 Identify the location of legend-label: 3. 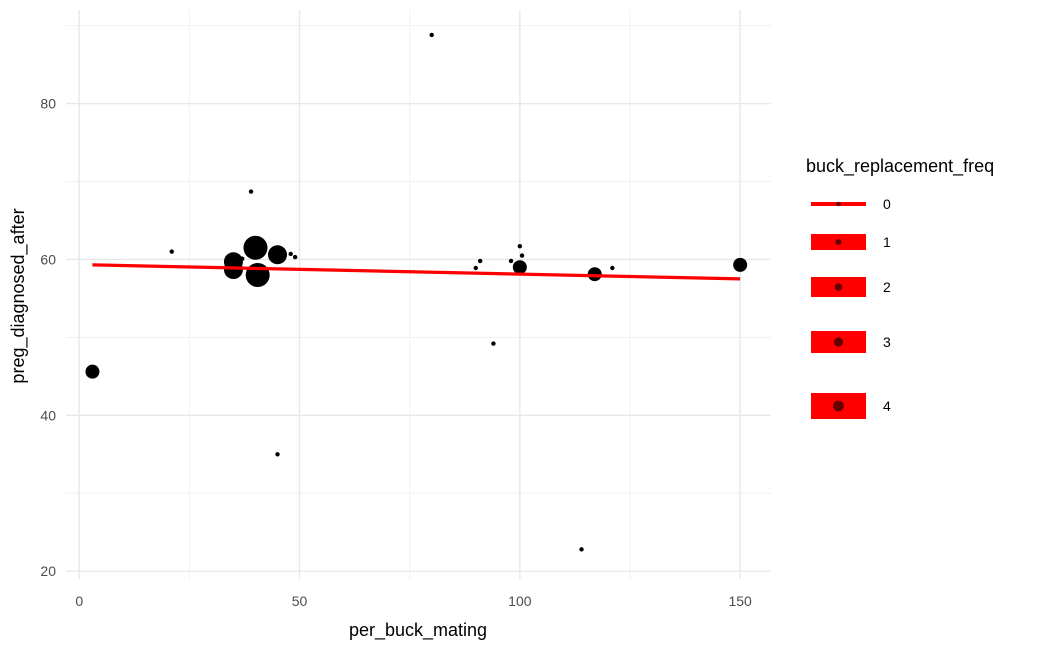
(887, 342).